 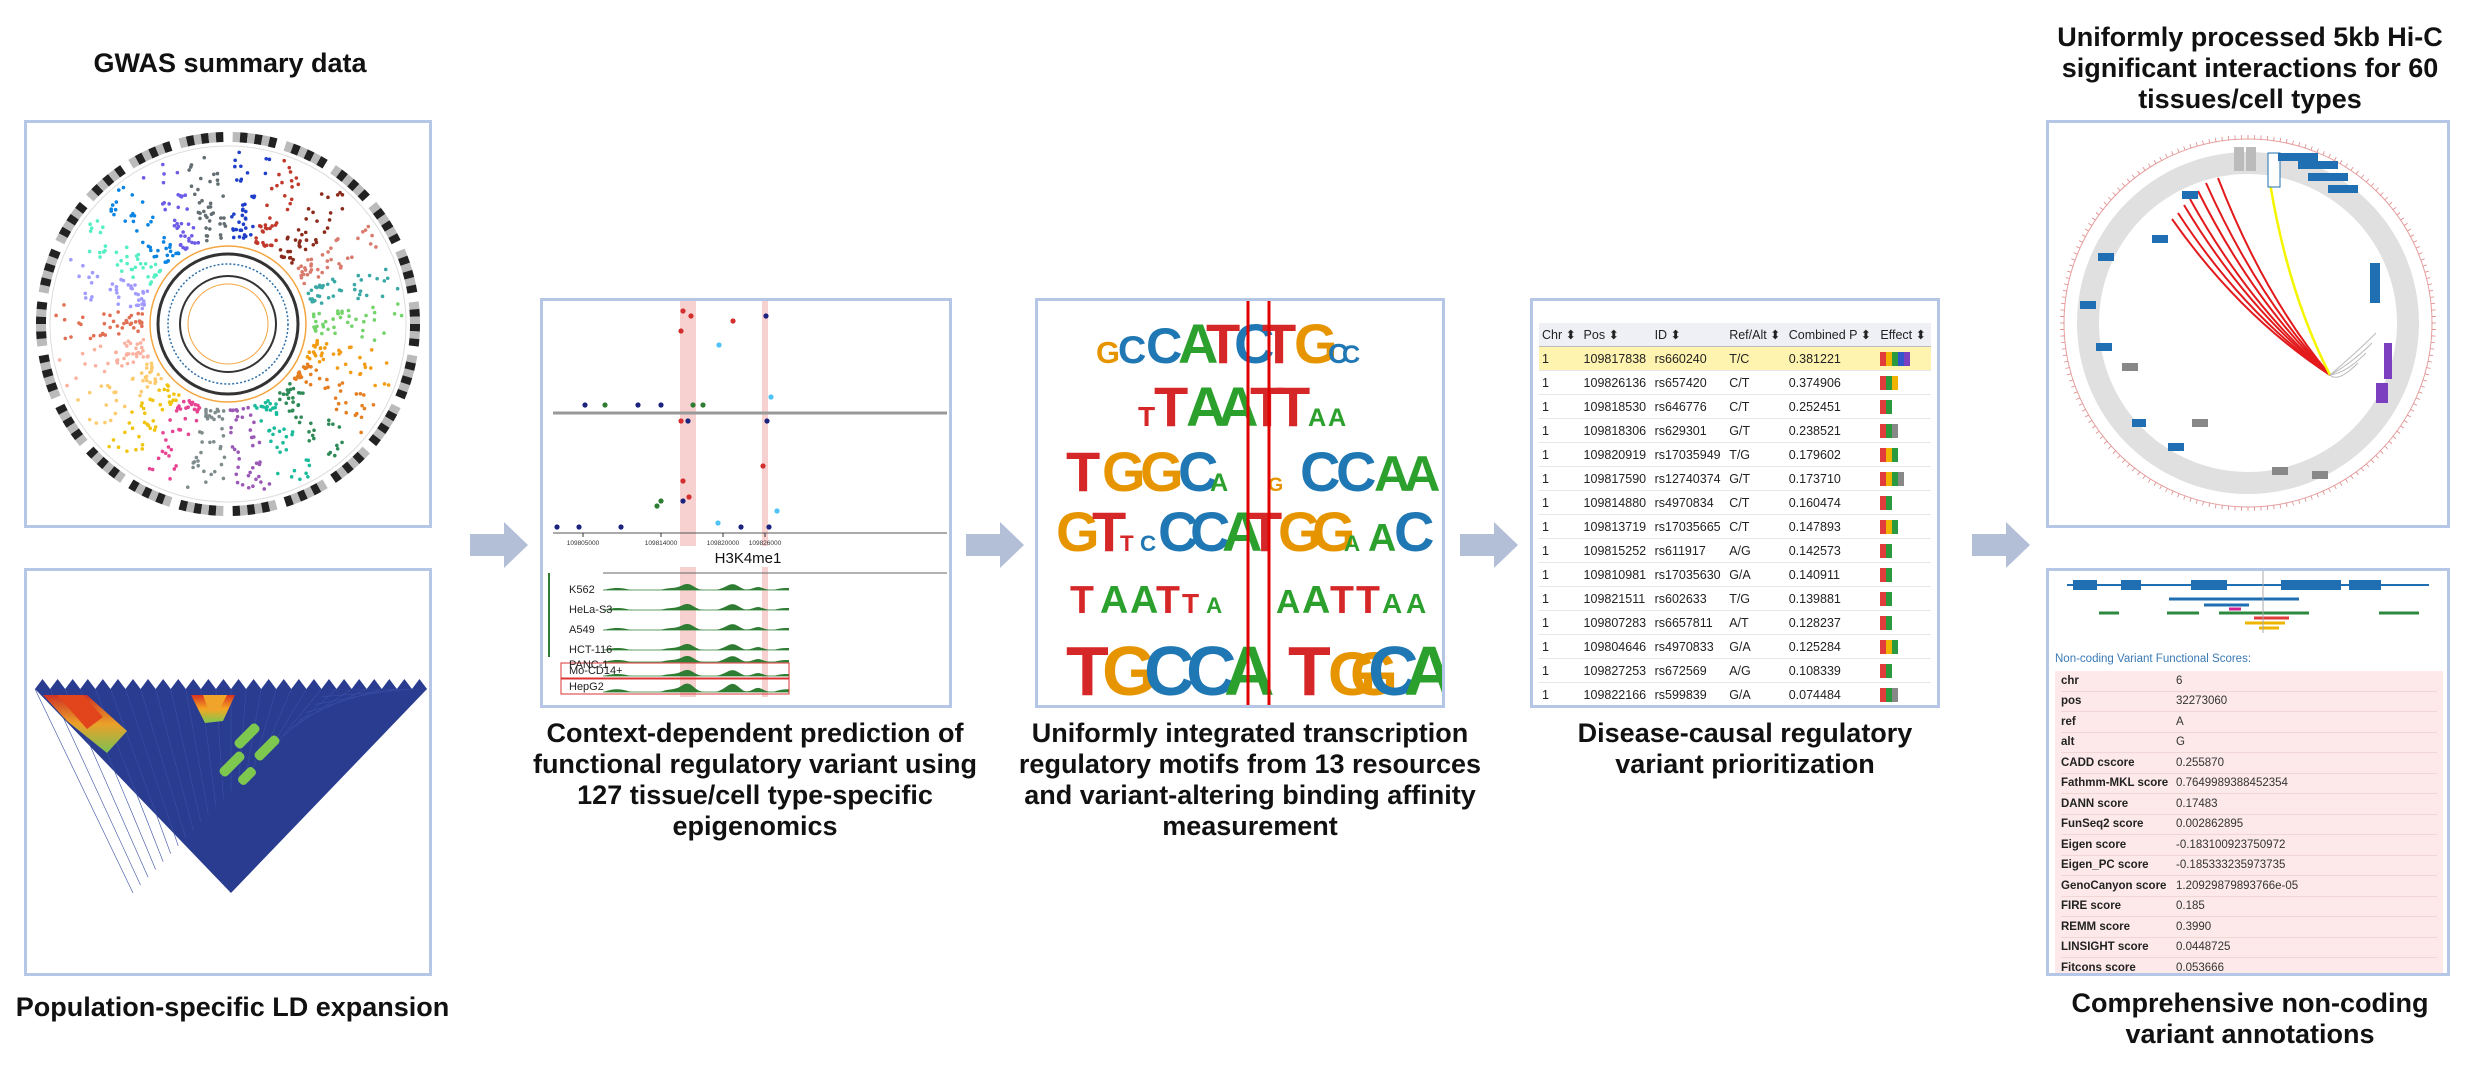 I want to click on table-row: 1 109826136 rs657420 C/T 0.374906, so click(x=1735, y=382).